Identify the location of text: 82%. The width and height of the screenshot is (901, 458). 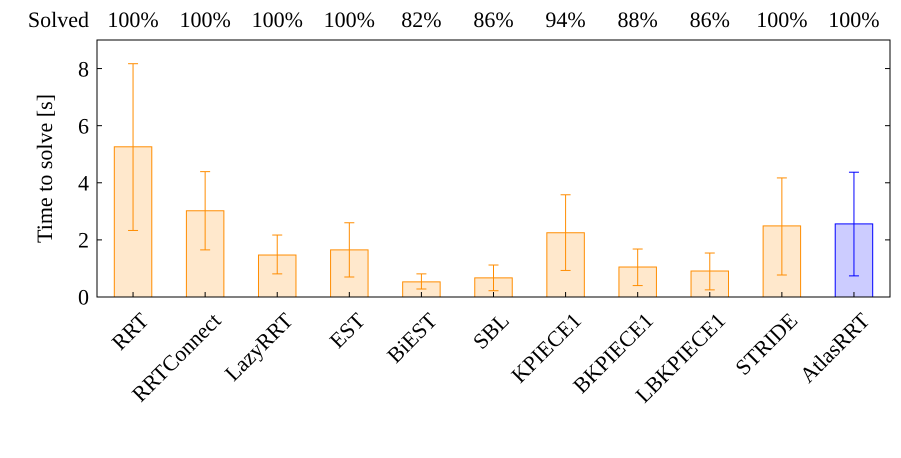
(421, 19).